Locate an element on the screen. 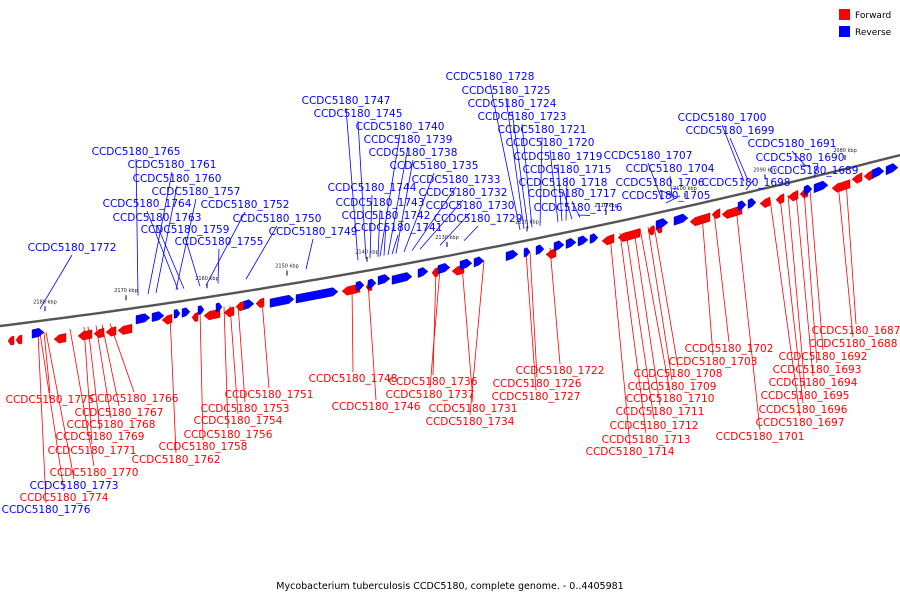 The height and width of the screenshot is (600, 900). gene-label: CCDC5180_1744 is located at coordinates (372, 188).